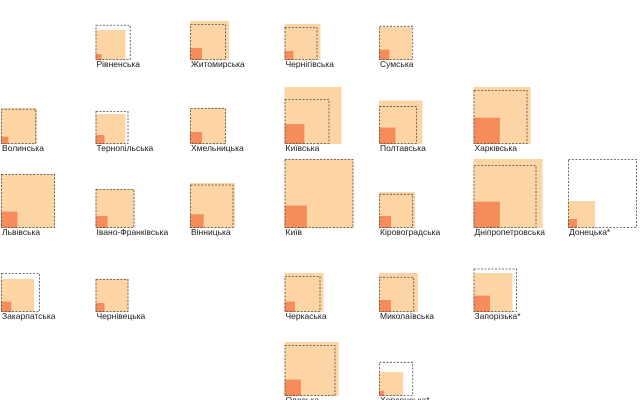 This screenshot has width=640, height=400. Describe the element at coordinates (217, 148) in the screenshot. I see `region-label: Хмельницька` at that location.